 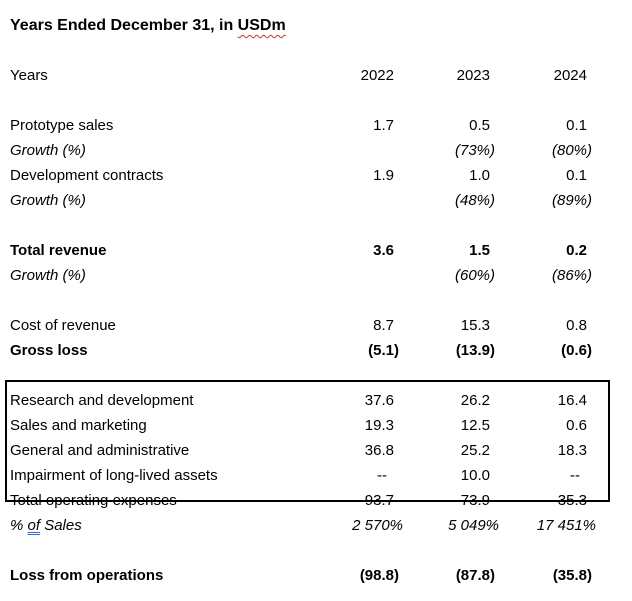 What do you see at coordinates (475, 425) in the screenshot?
I see `cell-value: 12.5` at bounding box center [475, 425].